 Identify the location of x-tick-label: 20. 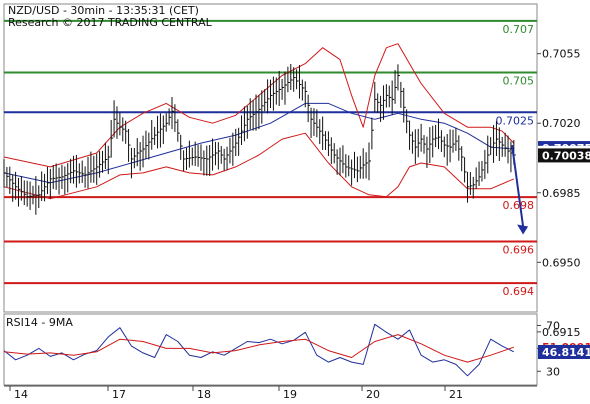
(373, 394).